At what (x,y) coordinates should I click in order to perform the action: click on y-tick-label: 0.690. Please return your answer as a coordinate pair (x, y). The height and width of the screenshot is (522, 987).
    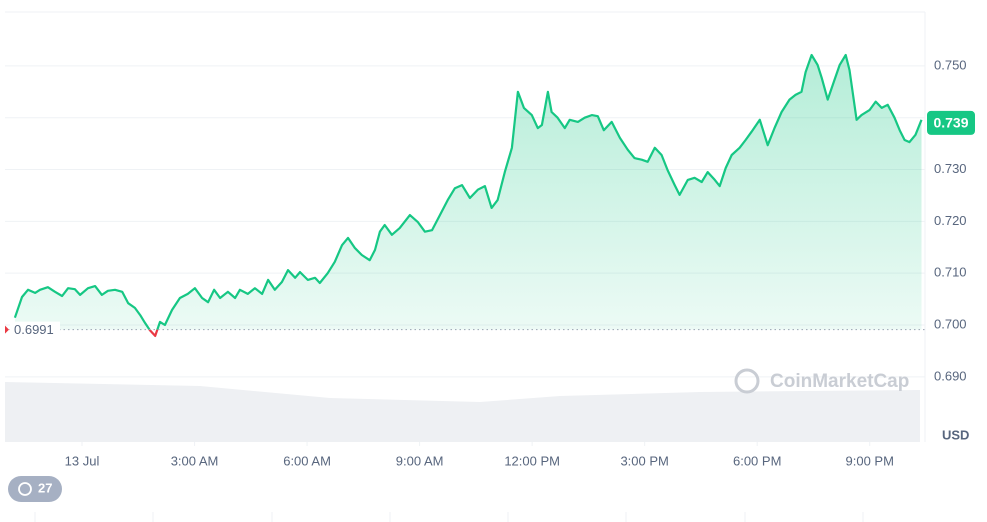
    Looking at the image, I should click on (950, 375).